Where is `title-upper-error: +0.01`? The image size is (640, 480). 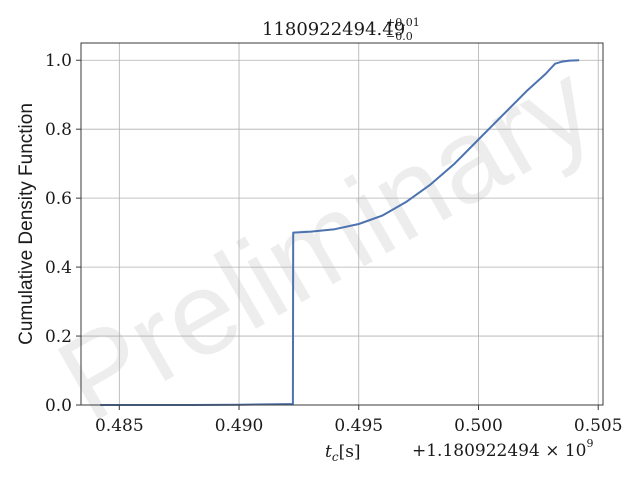 title-upper-error: +0.01 is located at coordinates (403, 22).